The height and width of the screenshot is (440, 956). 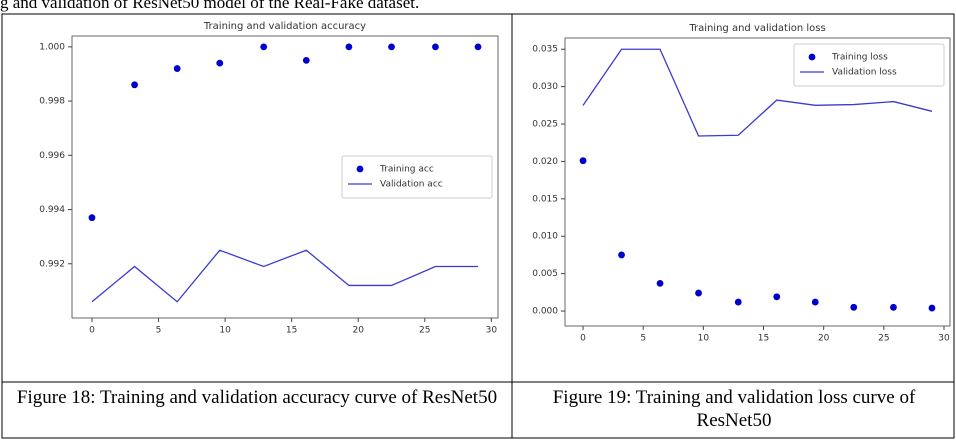 What do you see at coordinates (756, 28) in the screenshot?
I see `chart-title: Training and validation loss` at bounding box center [756, 28].